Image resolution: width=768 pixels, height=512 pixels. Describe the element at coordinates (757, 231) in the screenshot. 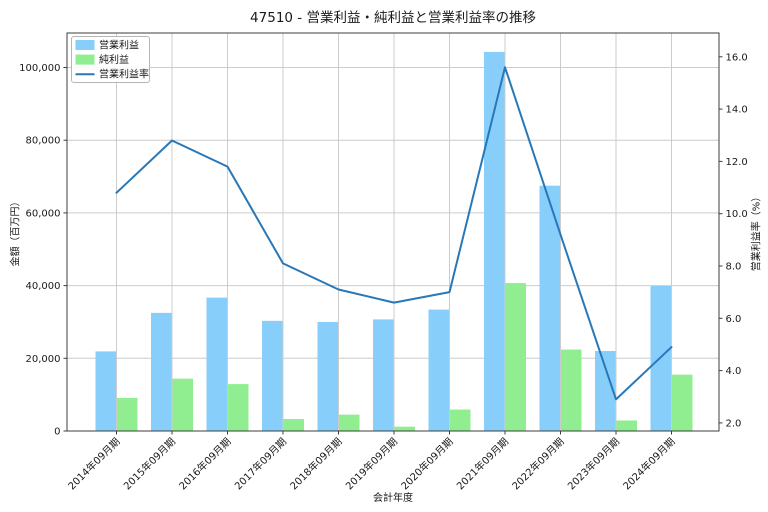

I see `y-axis-right-label: 営業利益率（%）` at that location.